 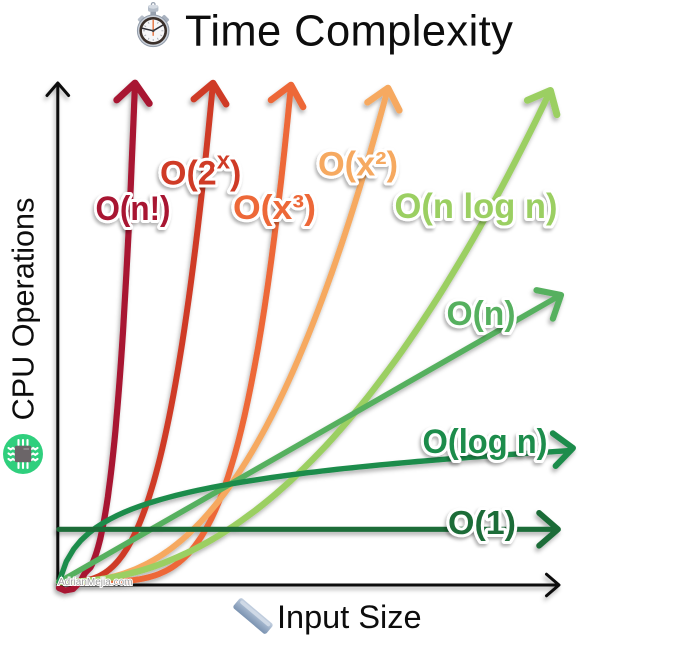 What do you see at coordinates (200, 170) in the screenshot?
I see `svg-text: O(2x)` at bounding box center [200, 170].